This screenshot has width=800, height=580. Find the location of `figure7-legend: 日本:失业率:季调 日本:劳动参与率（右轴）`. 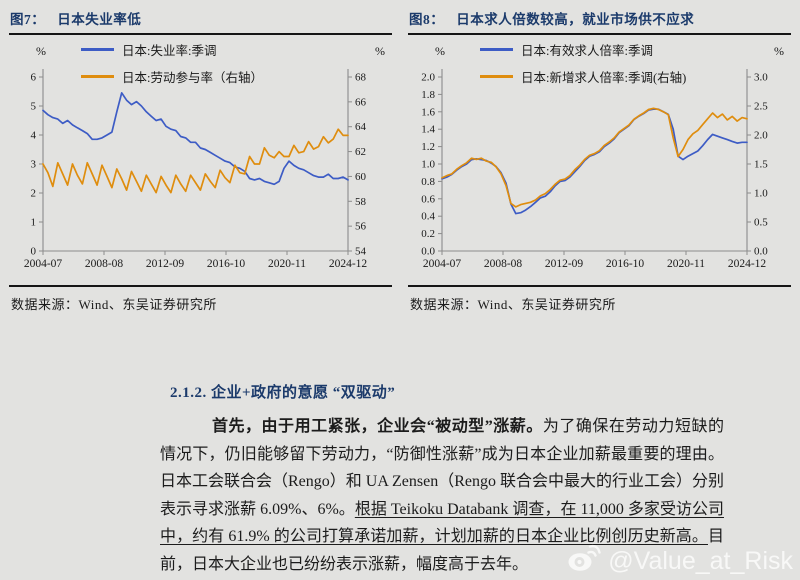

figure7-legend: 日本:失业率:季调 日本:劳动参与率（右轴） is located at coordinates (172, 63).